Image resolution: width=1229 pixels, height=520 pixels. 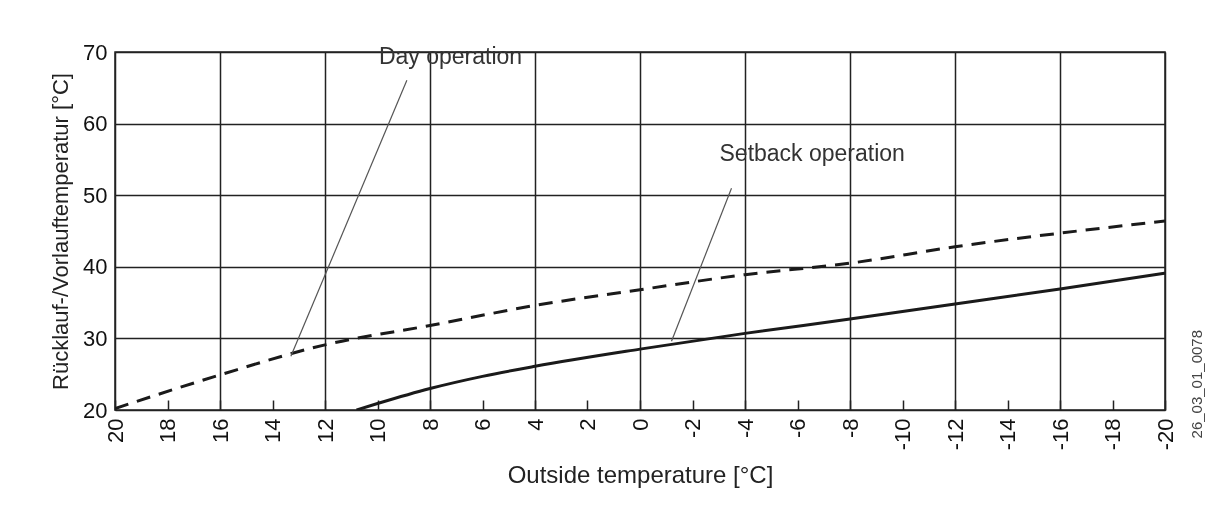 I want to click on y-tick-label: 60, so click(x=95, y=124).